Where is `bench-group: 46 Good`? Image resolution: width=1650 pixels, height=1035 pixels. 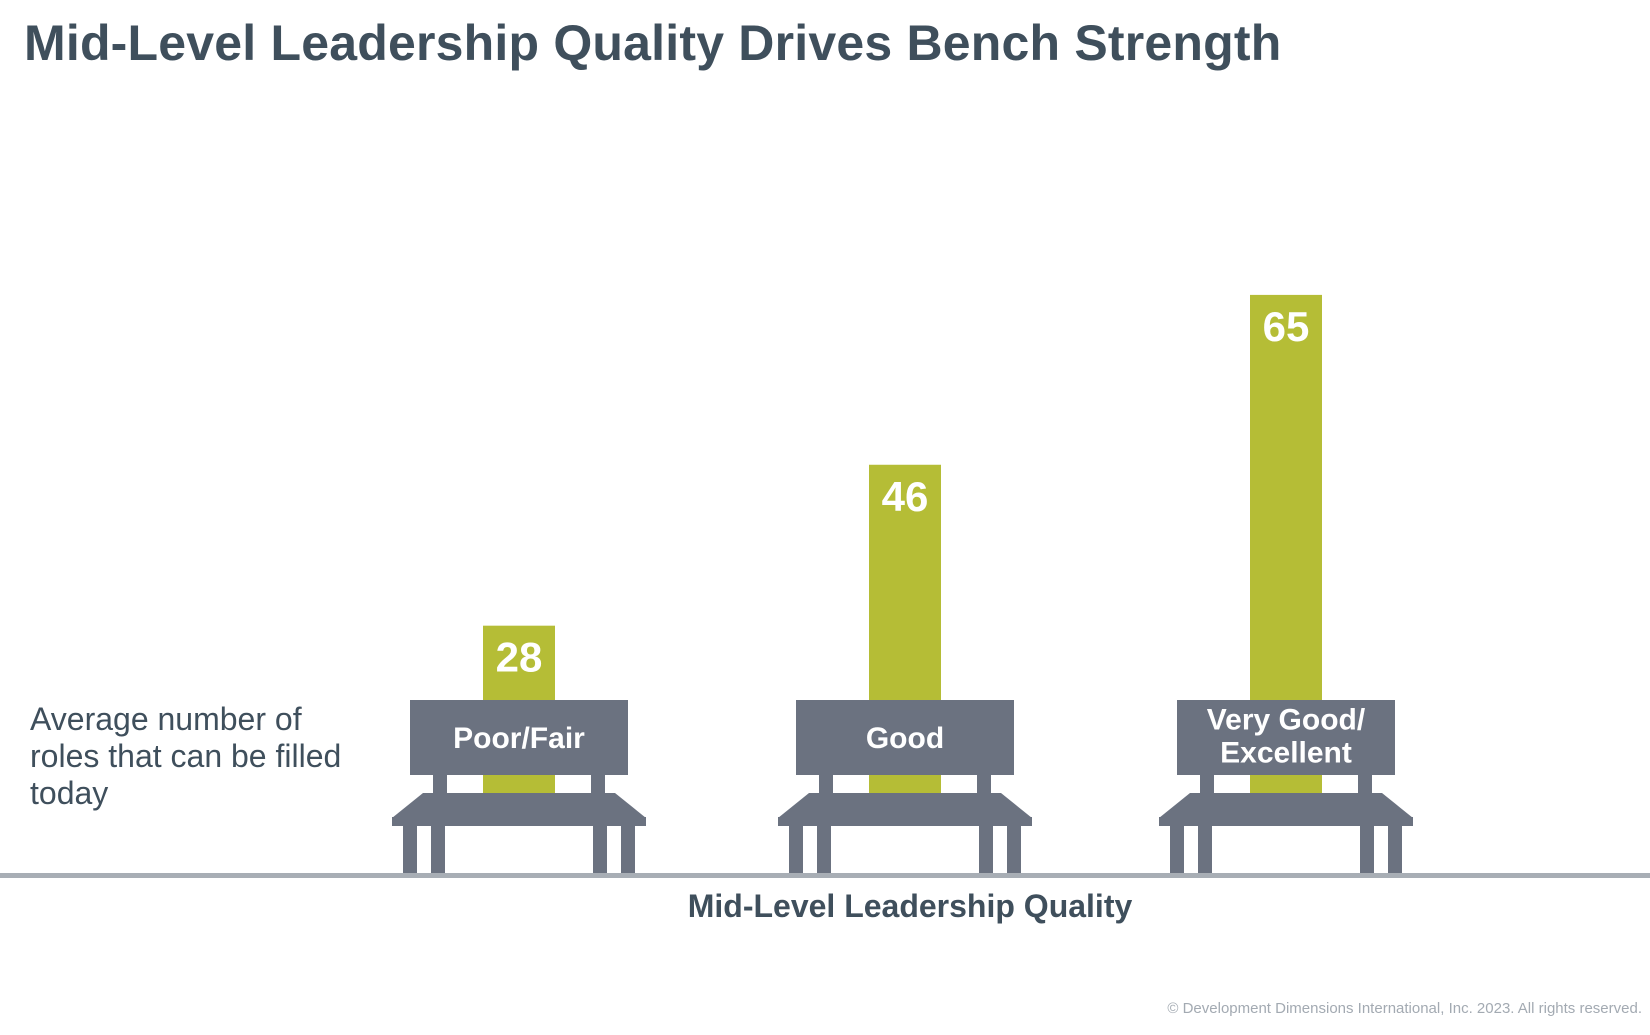 bench-group: 46 Good is located at coordinates (905, 668).